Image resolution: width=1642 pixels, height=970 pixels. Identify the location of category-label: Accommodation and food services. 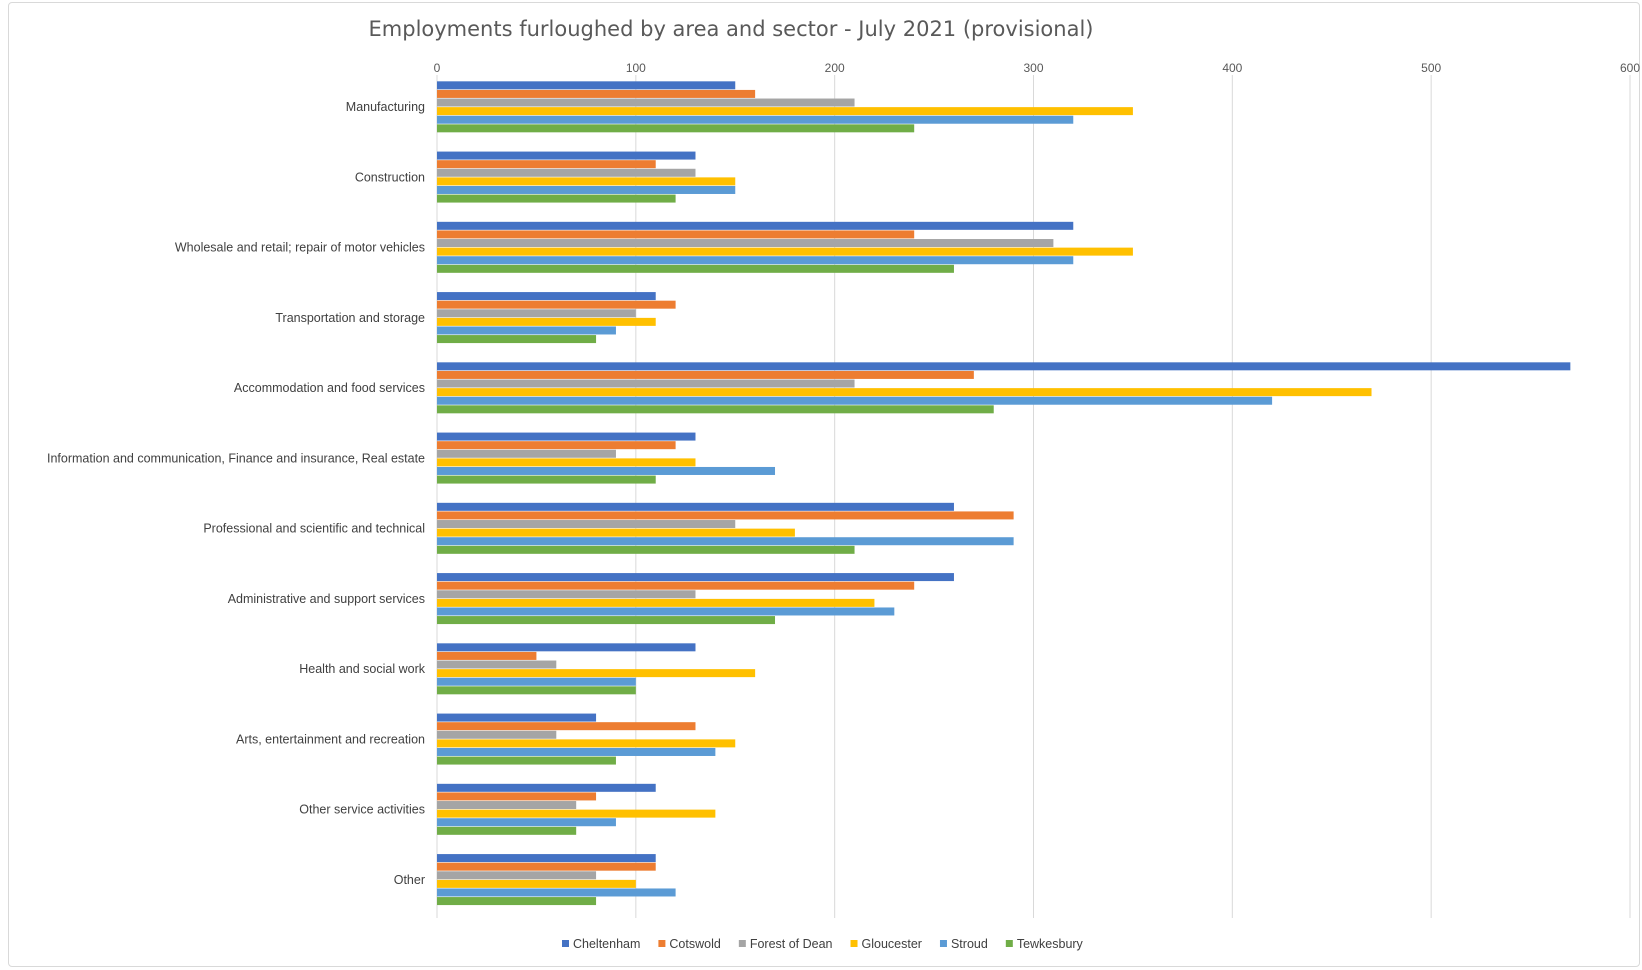
(329, 388).